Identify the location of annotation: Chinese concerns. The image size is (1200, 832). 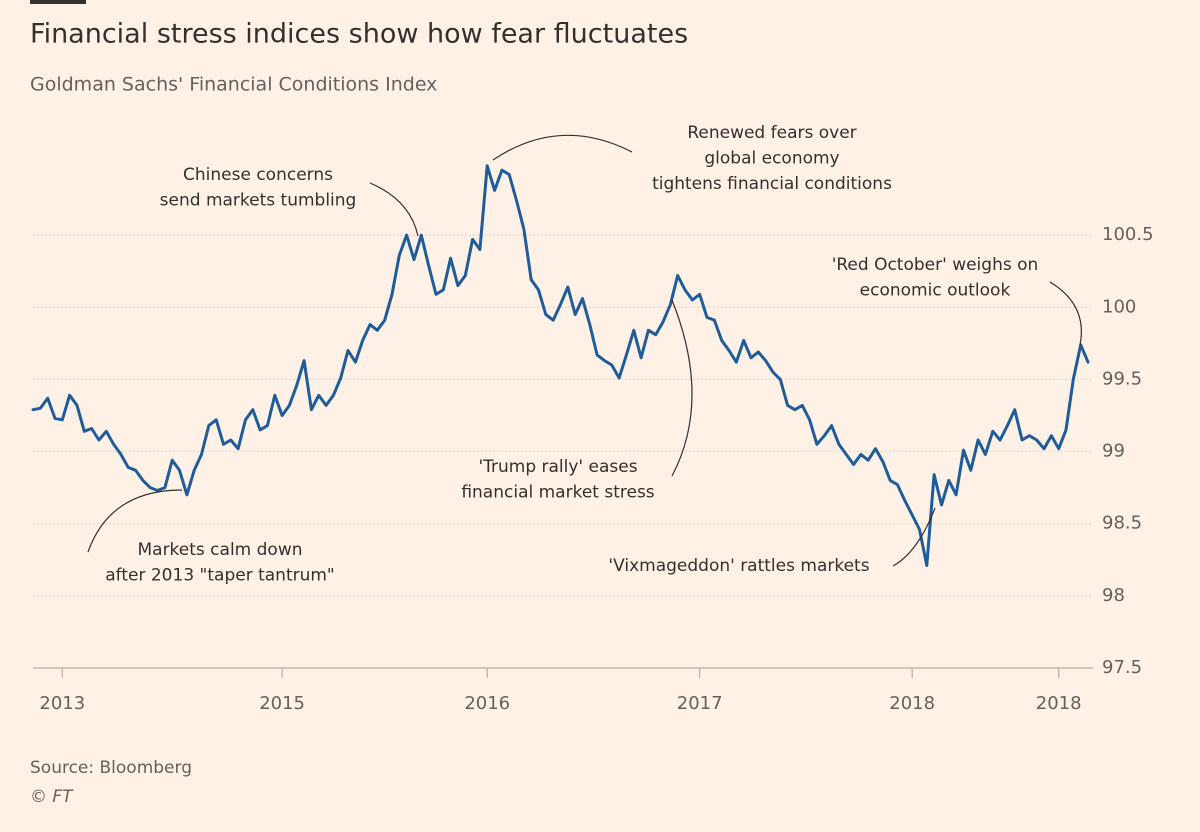
(258, 175).